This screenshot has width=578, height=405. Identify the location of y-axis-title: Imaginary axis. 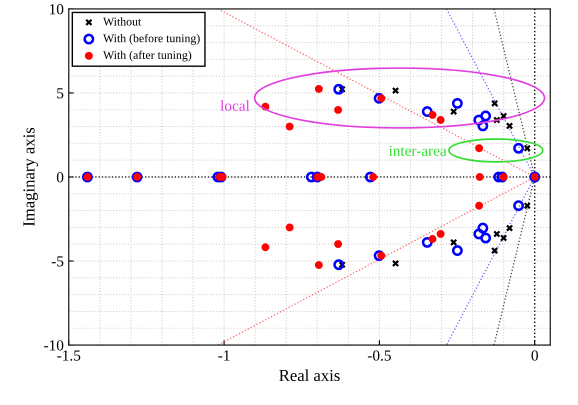
(30, 177).